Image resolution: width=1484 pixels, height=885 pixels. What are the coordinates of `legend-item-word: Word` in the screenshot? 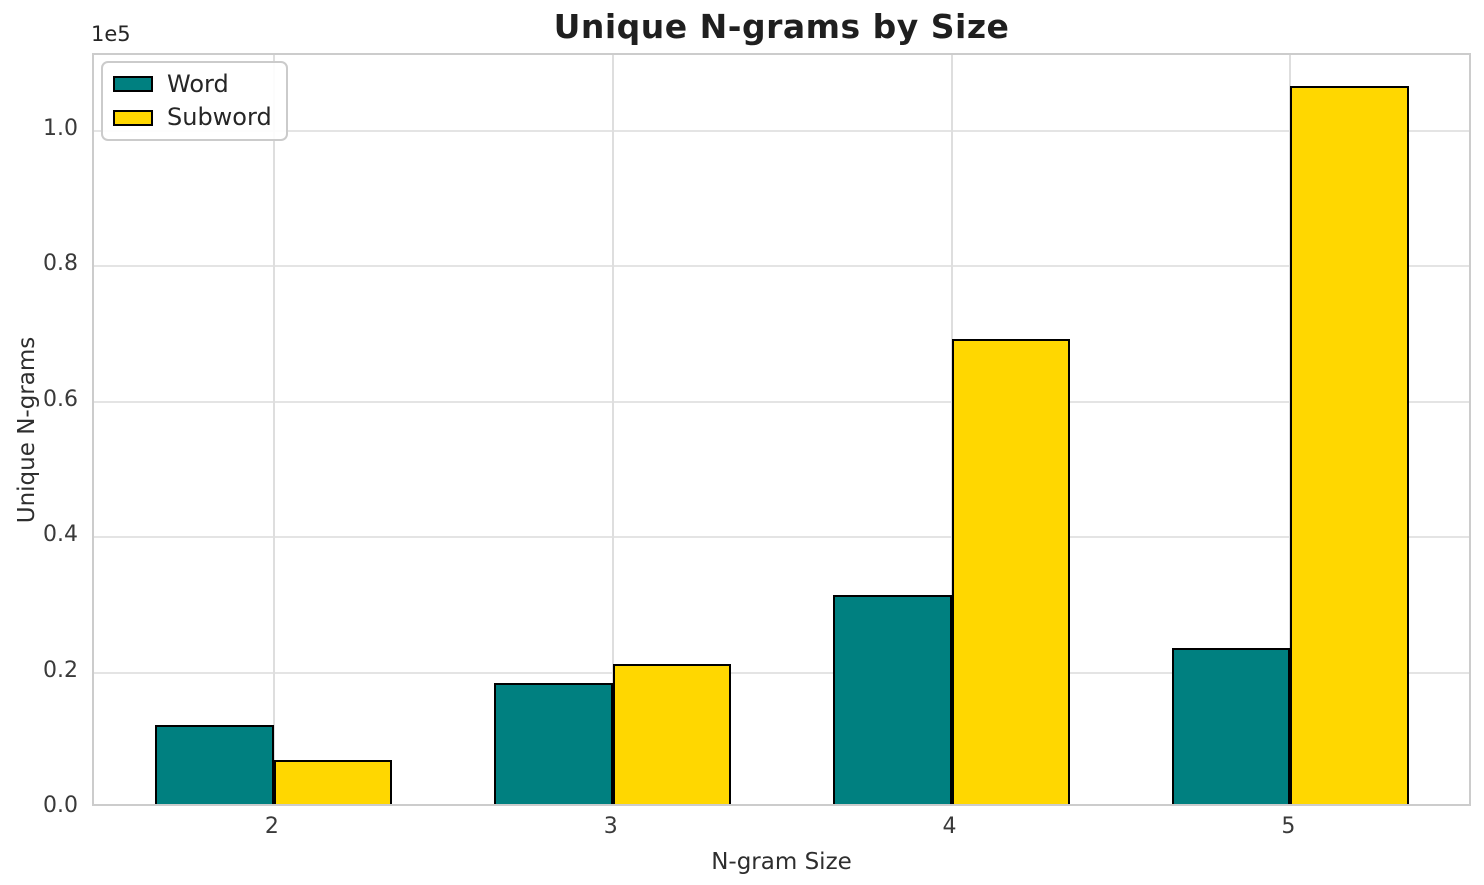 It's located at (192, 84).